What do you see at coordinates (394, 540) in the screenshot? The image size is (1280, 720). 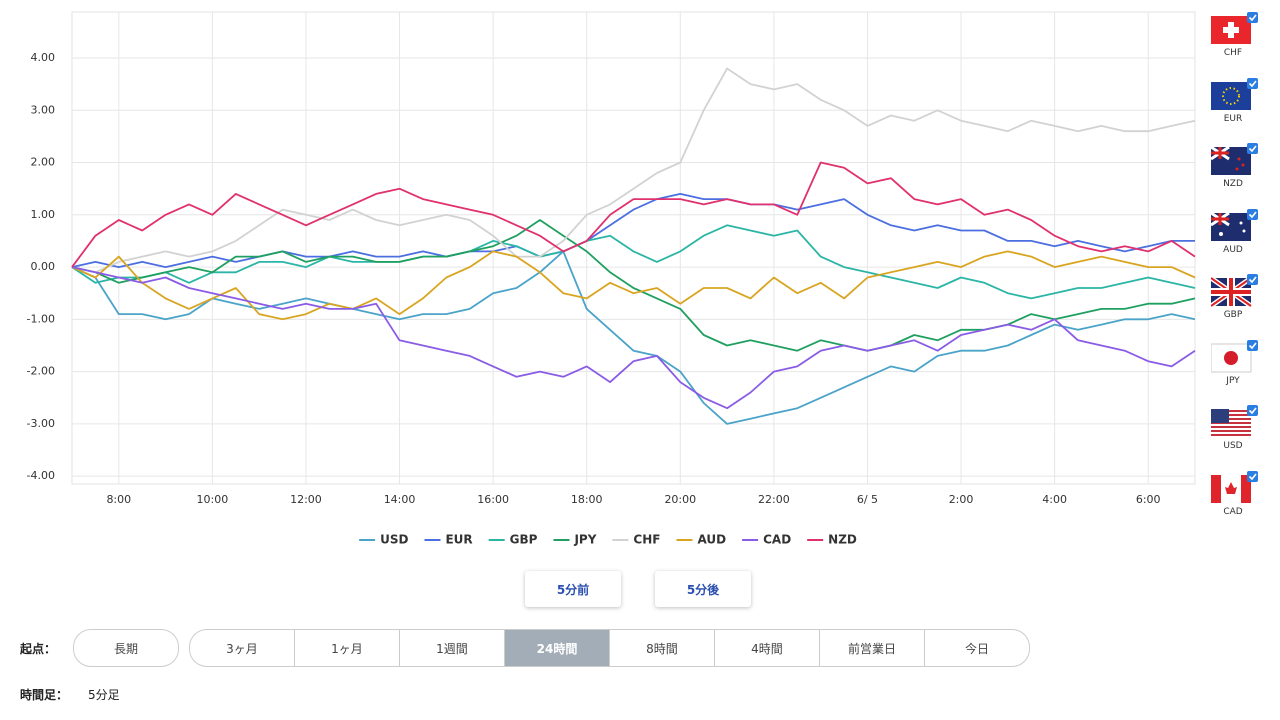 I see `legend-label: USD` at bounding box center [394, 540].